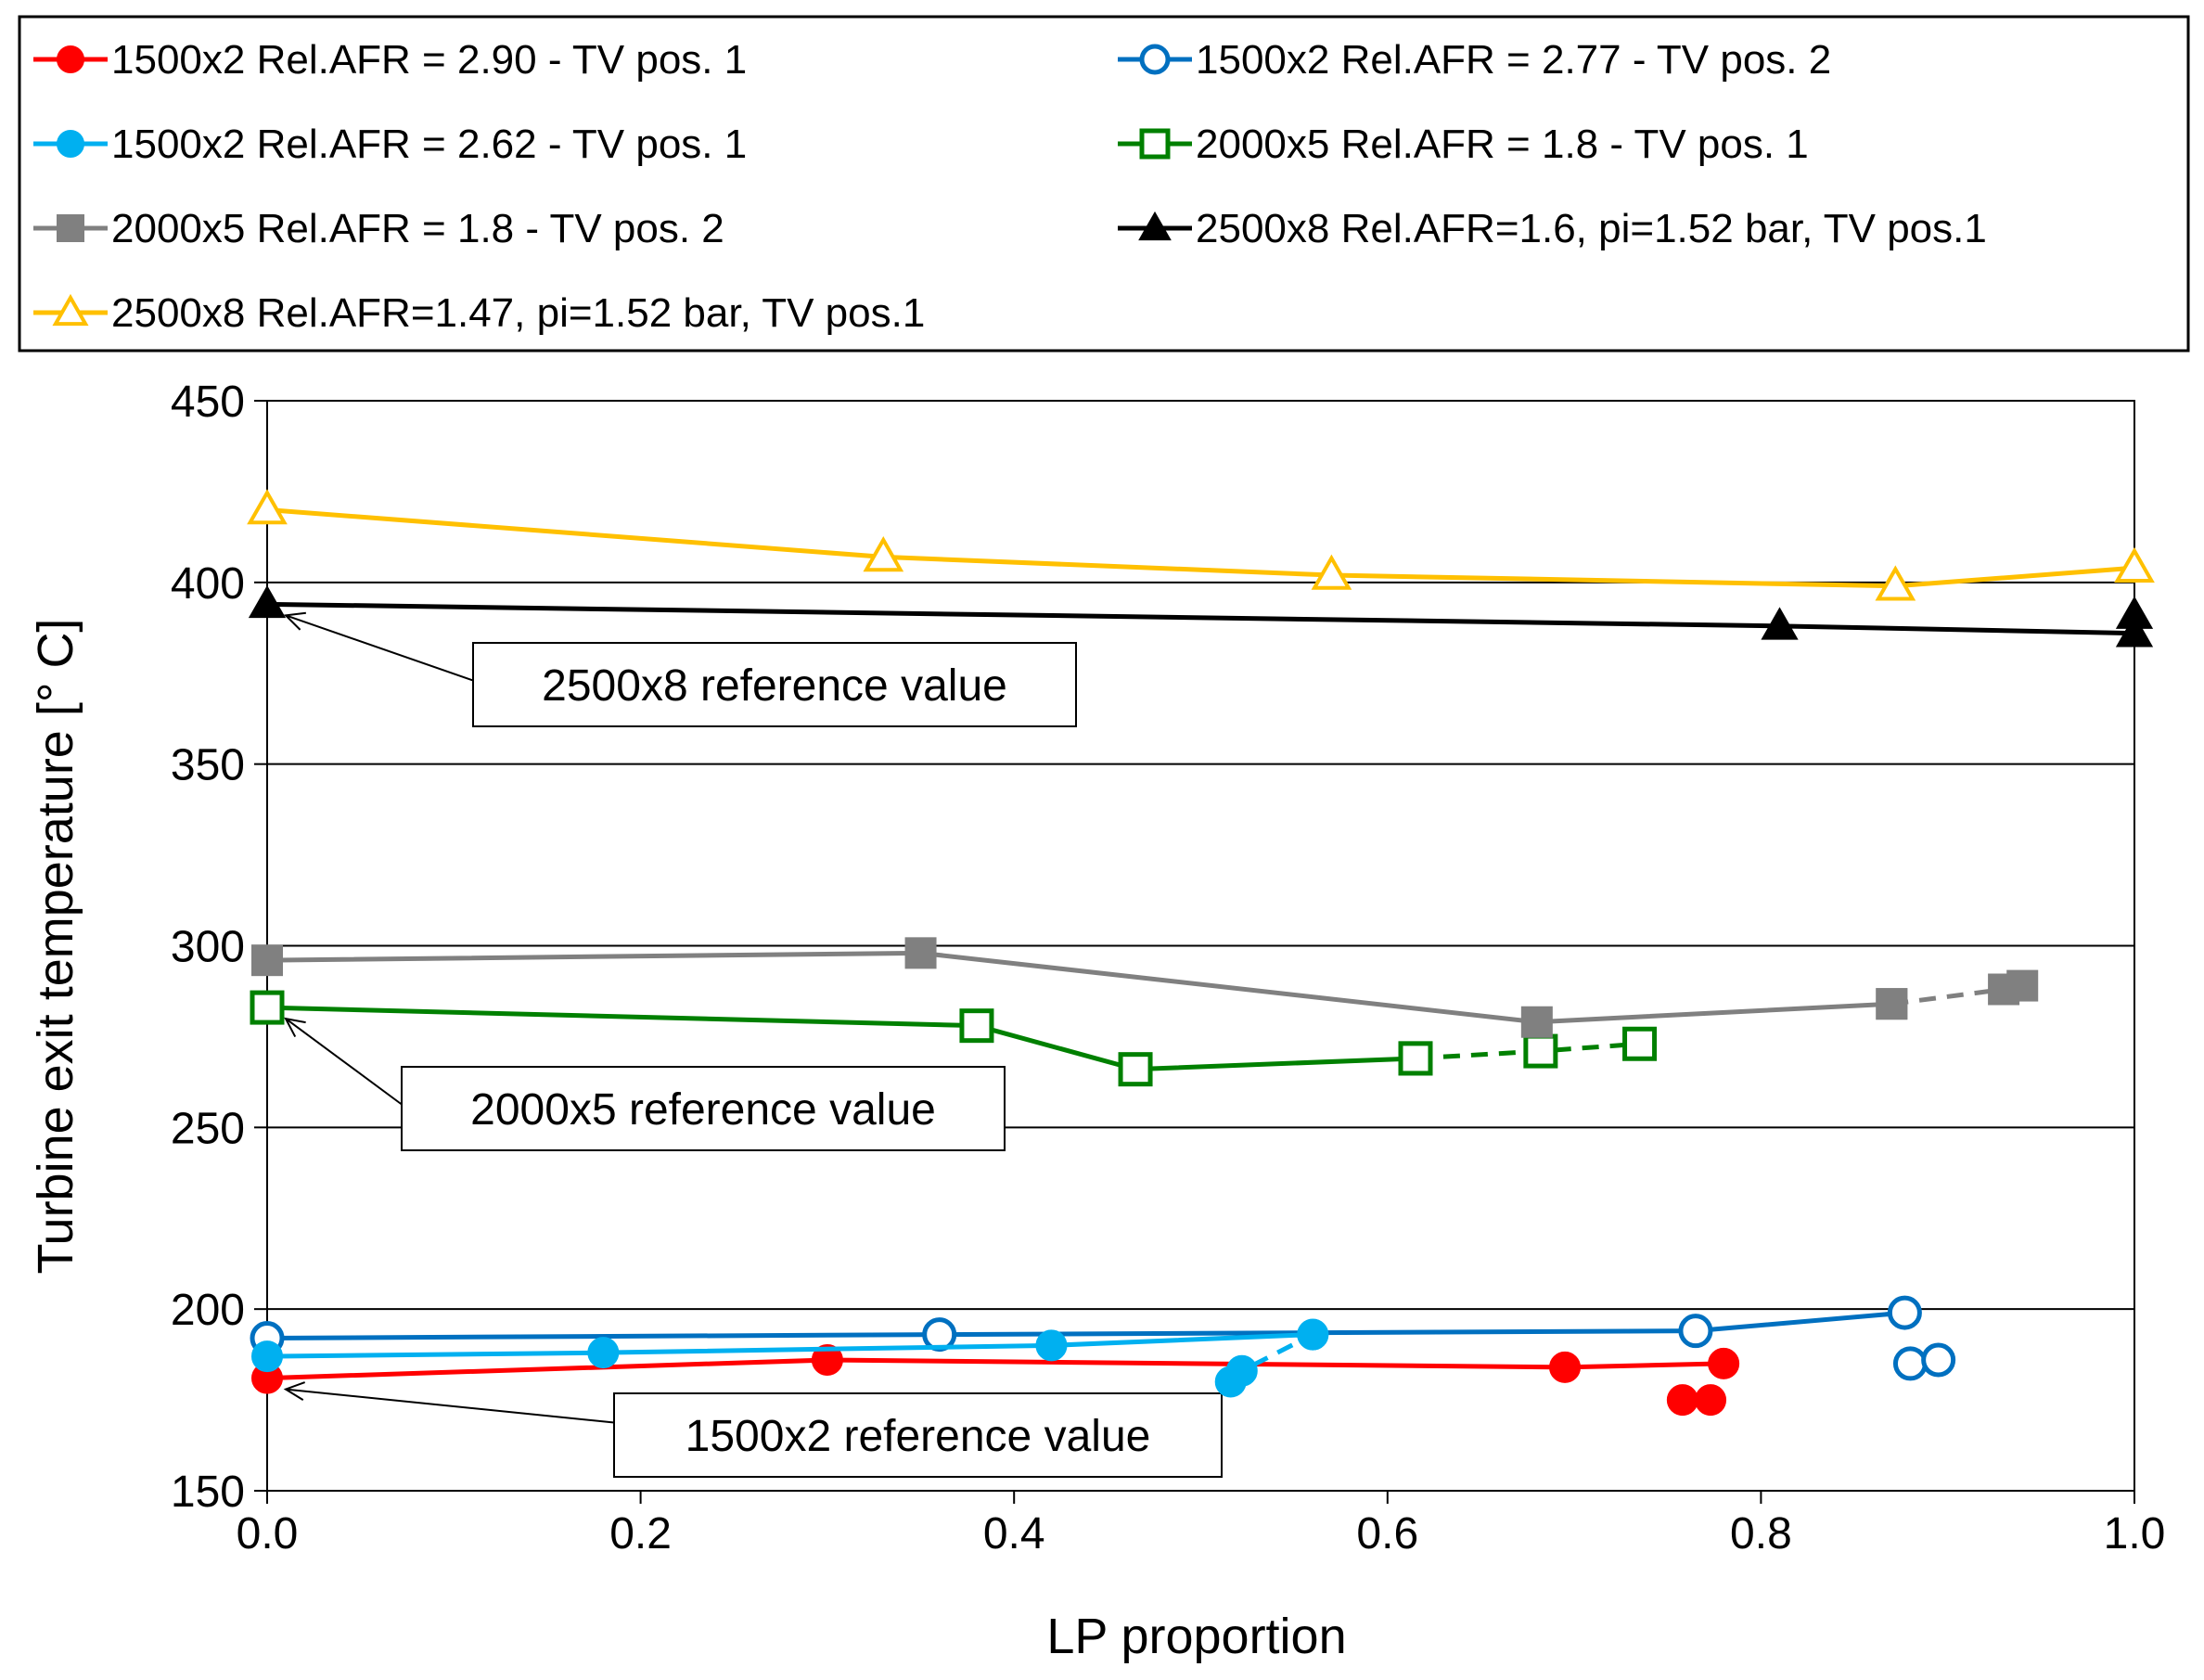 The width and height of the screenshot is (2204, 1680). Describe the element at coordinates (1761, 1533) in the screenshot. I see `tick-label-x: 0.8` at that location.